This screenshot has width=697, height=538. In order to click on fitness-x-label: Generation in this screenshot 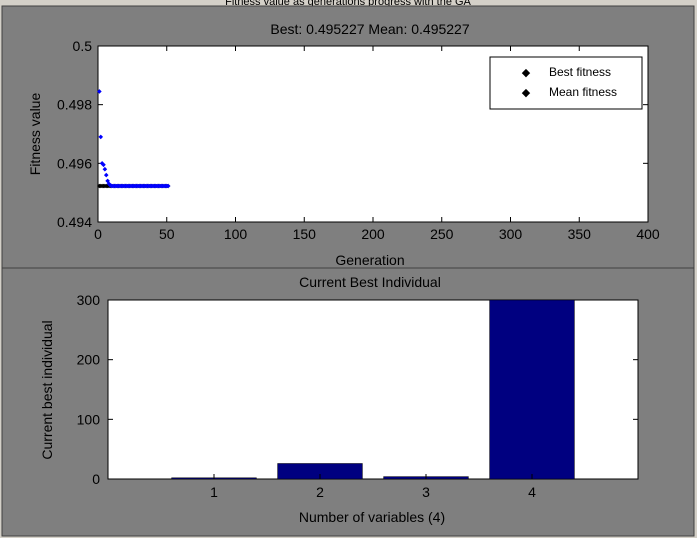, I will do `click(369, 260)`.